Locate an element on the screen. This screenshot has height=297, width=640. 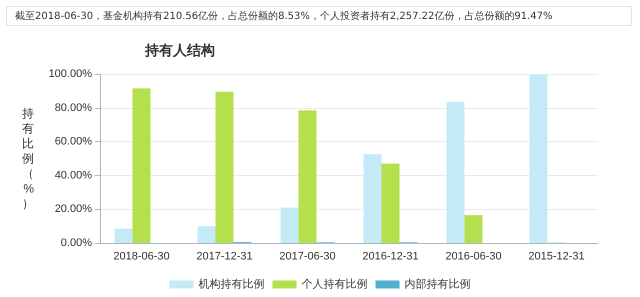
y-tick-label: 40.00% is located at coordinates (73, 175).